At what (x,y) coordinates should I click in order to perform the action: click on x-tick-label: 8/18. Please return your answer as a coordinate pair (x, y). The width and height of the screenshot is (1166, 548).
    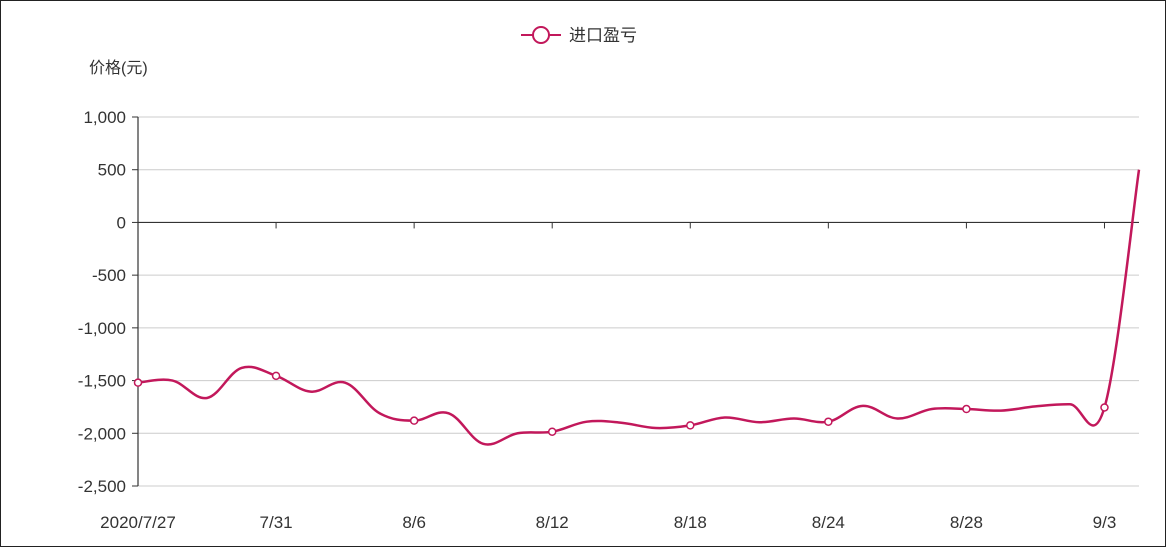
    Looking at the image, I should click on (690, 522).